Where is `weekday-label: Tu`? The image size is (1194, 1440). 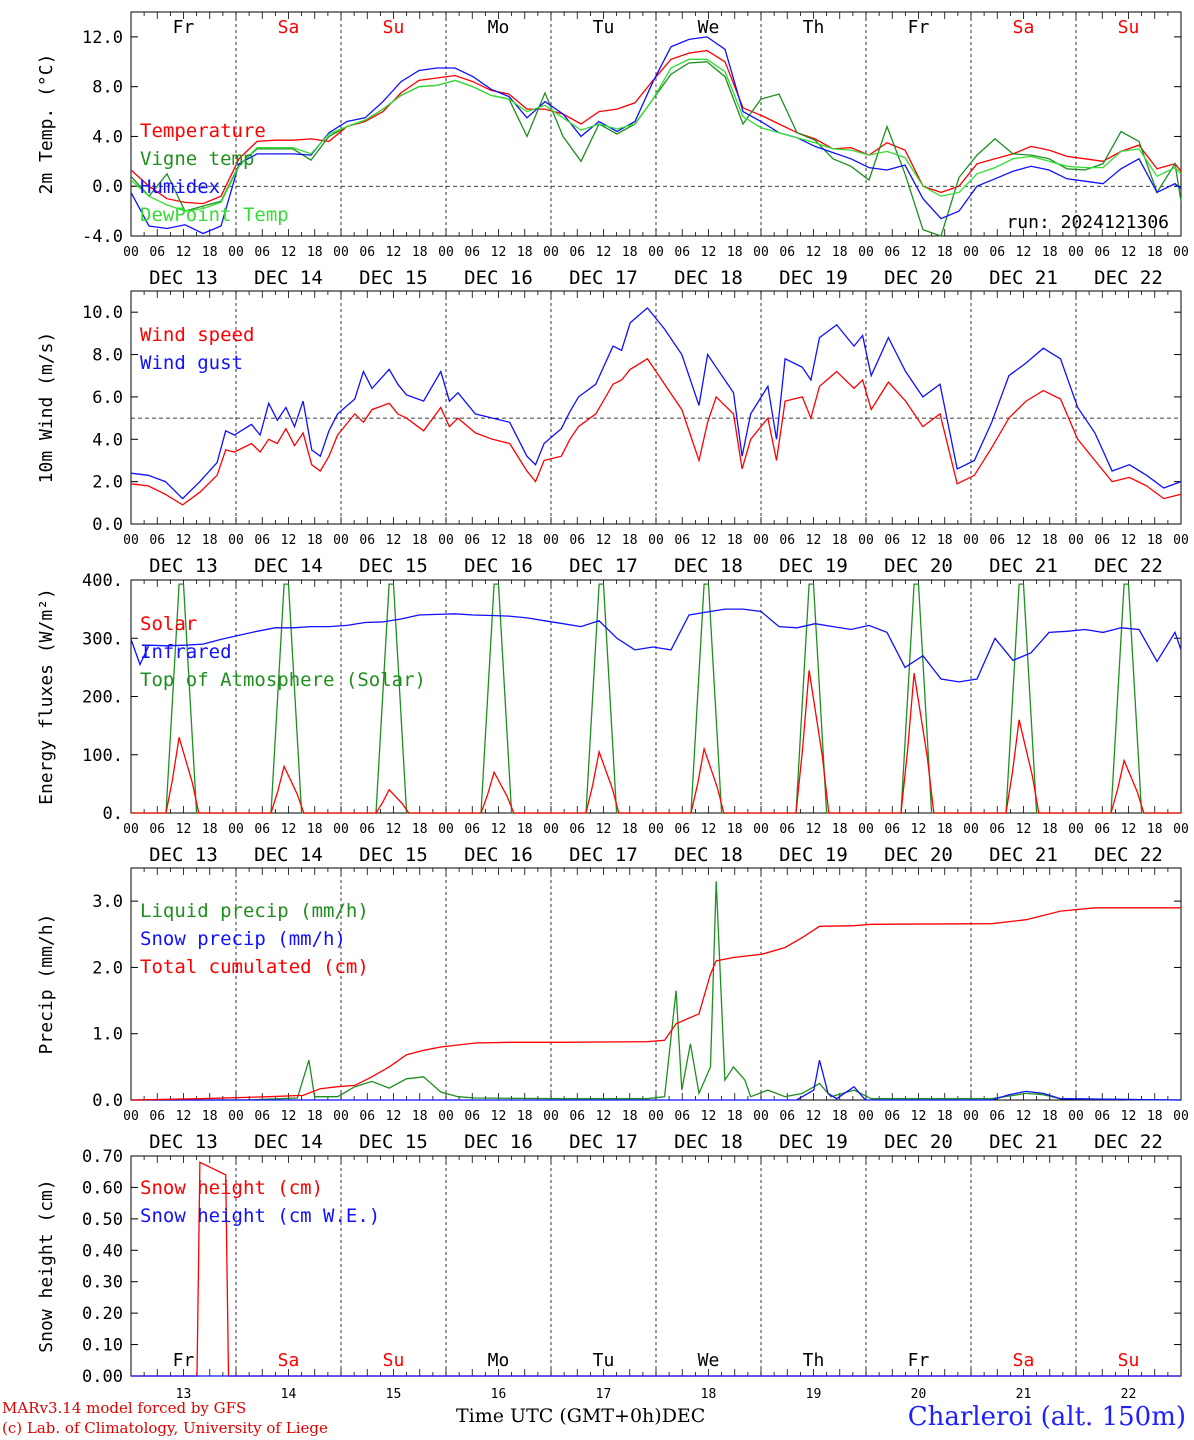
weekday-label: Tu is located at coordinates (604, 1360).